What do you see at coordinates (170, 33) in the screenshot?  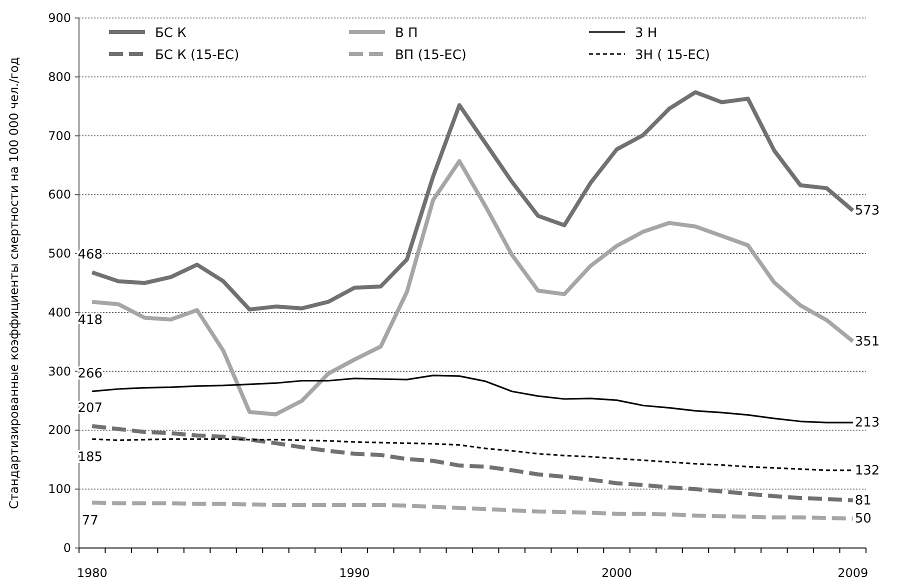 I see `legend-label: БС К` at bounding box center [170, 33].